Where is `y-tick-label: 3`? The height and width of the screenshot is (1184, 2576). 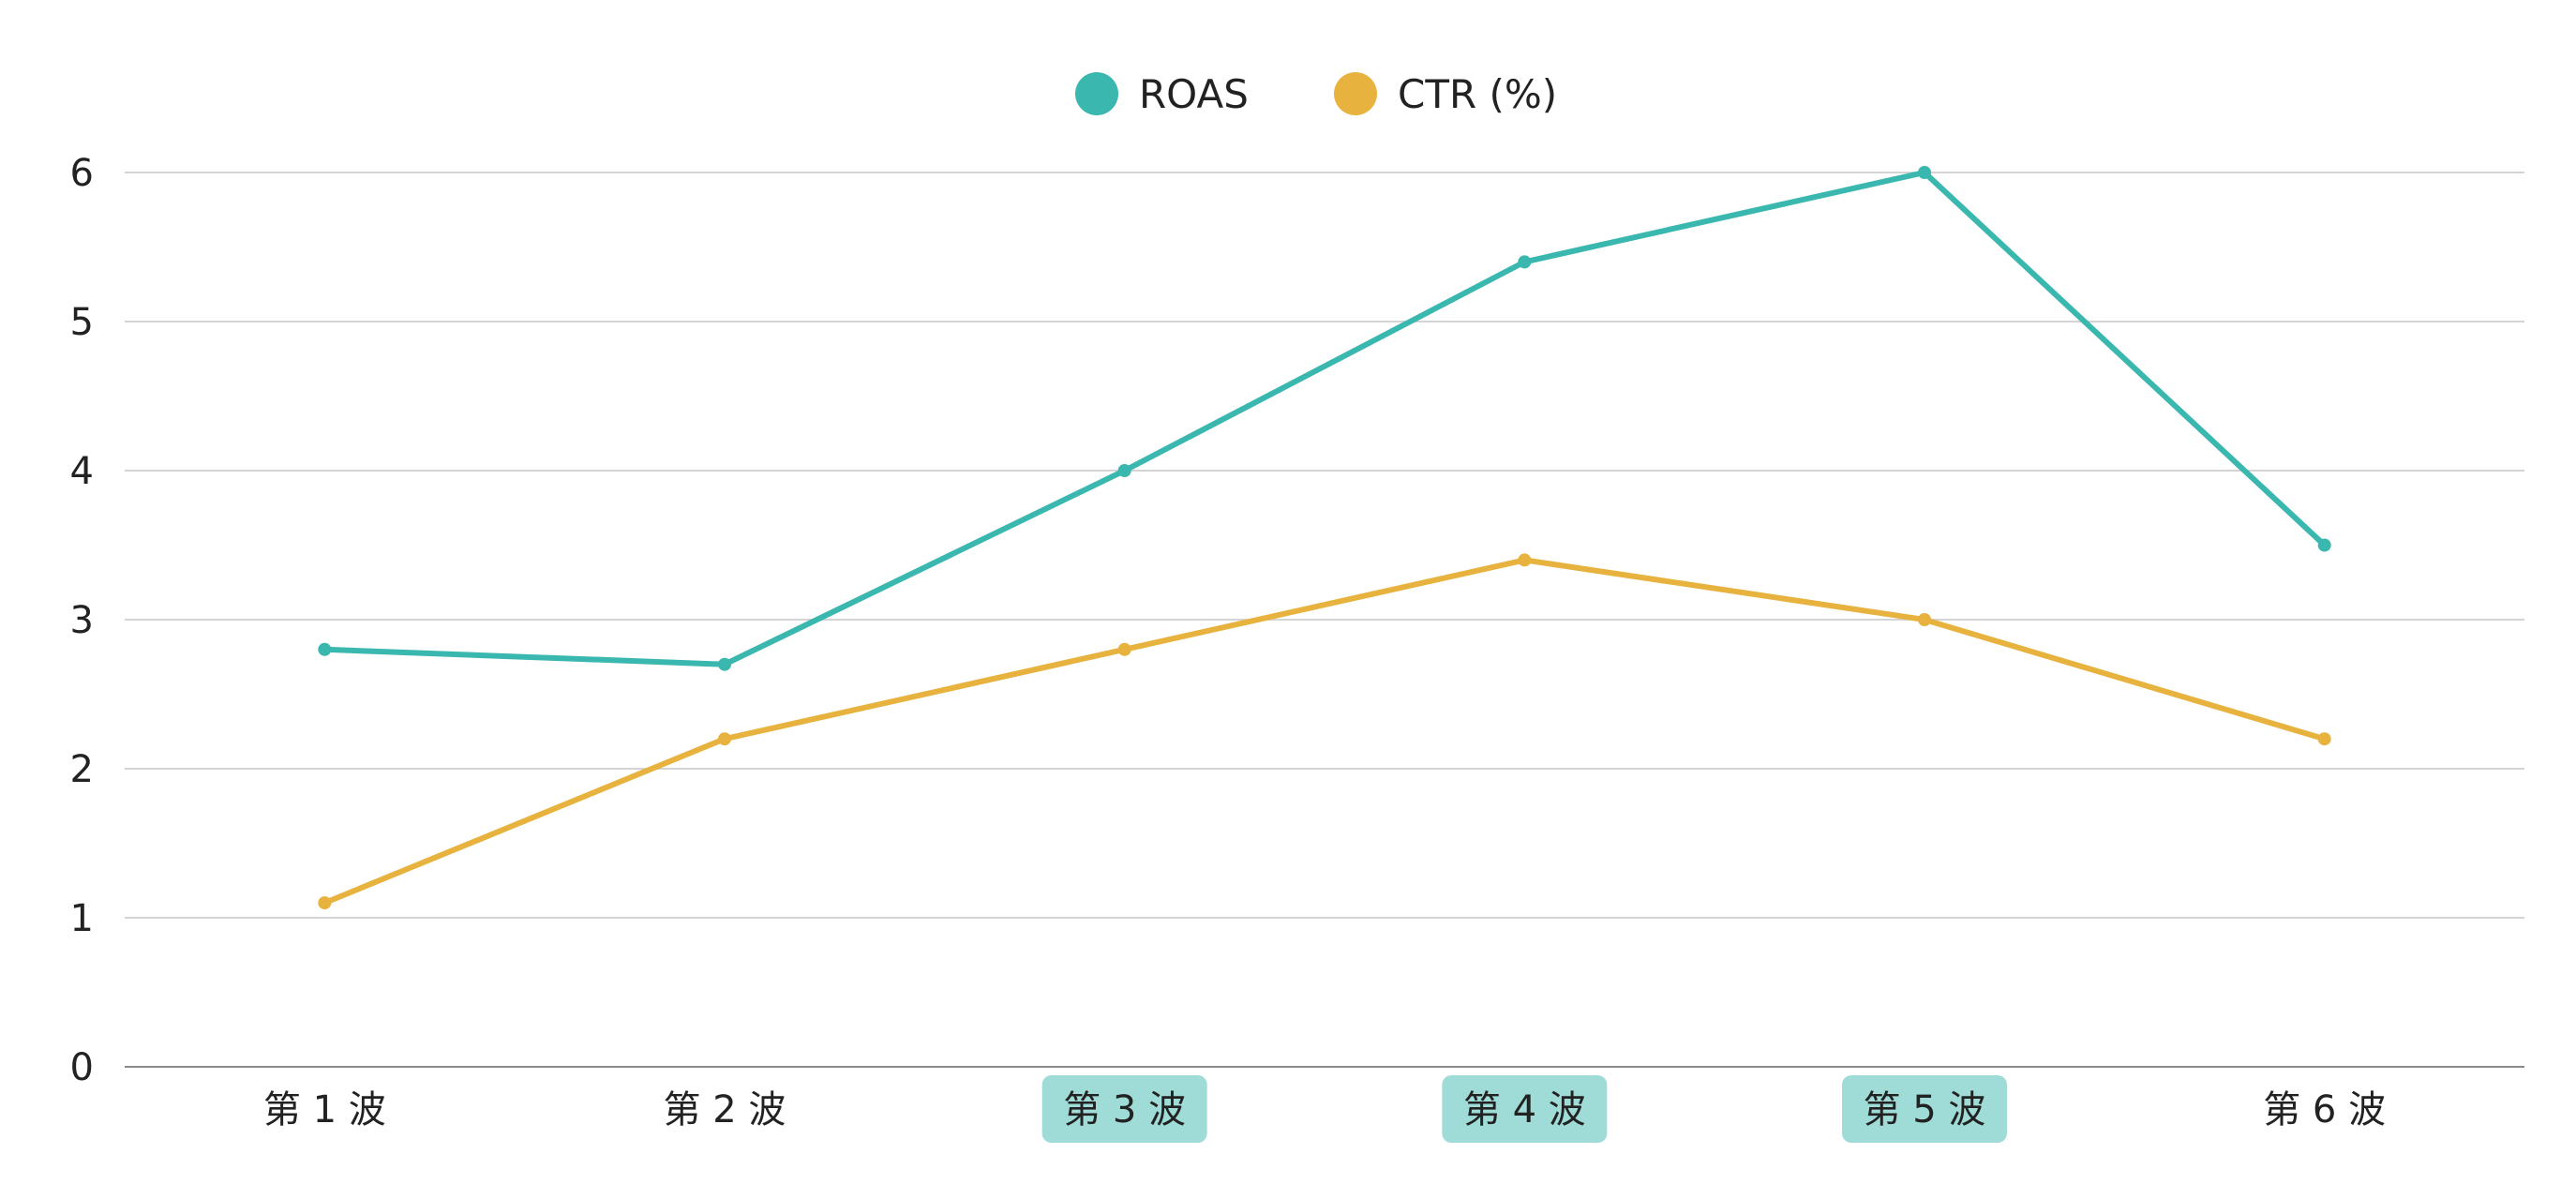 y-tick-label: 3 is located at coordinates (82, 620).